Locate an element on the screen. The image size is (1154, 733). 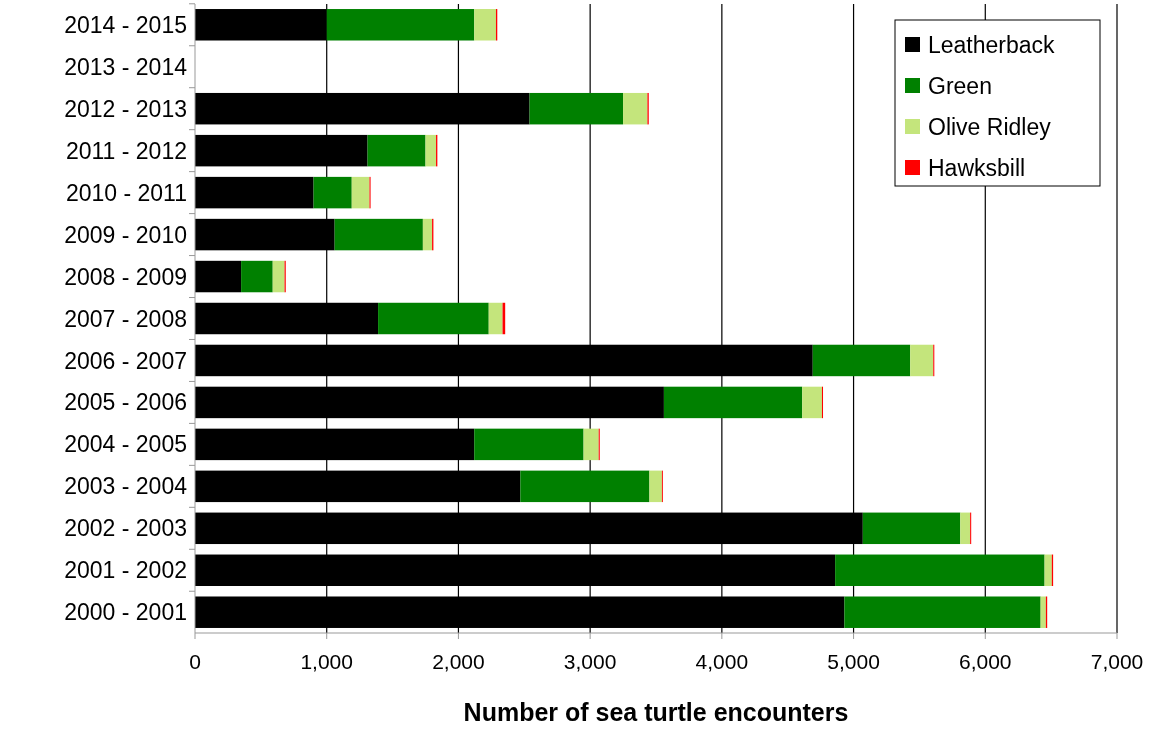
legend-label: Leatherback is located at coordinates (992, 45).